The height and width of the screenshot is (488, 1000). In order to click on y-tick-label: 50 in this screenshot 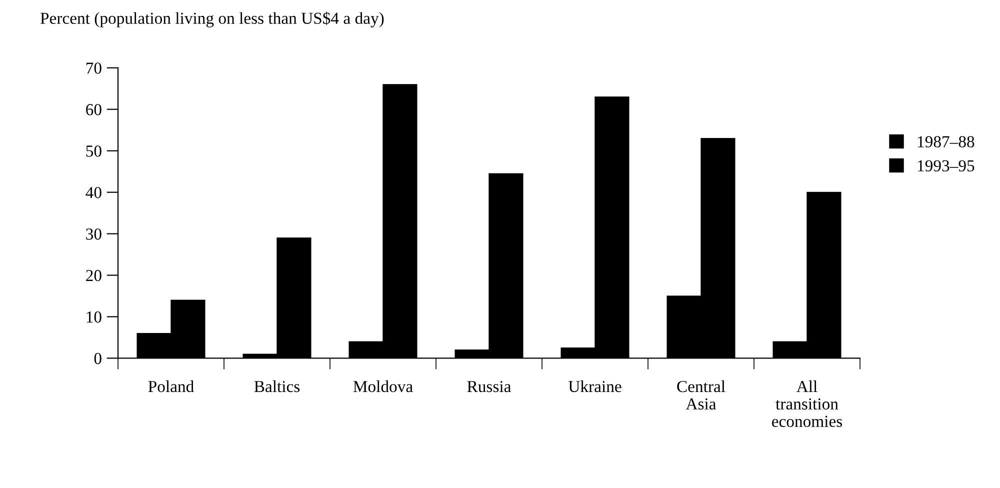, I will do `click(94, 151)`.